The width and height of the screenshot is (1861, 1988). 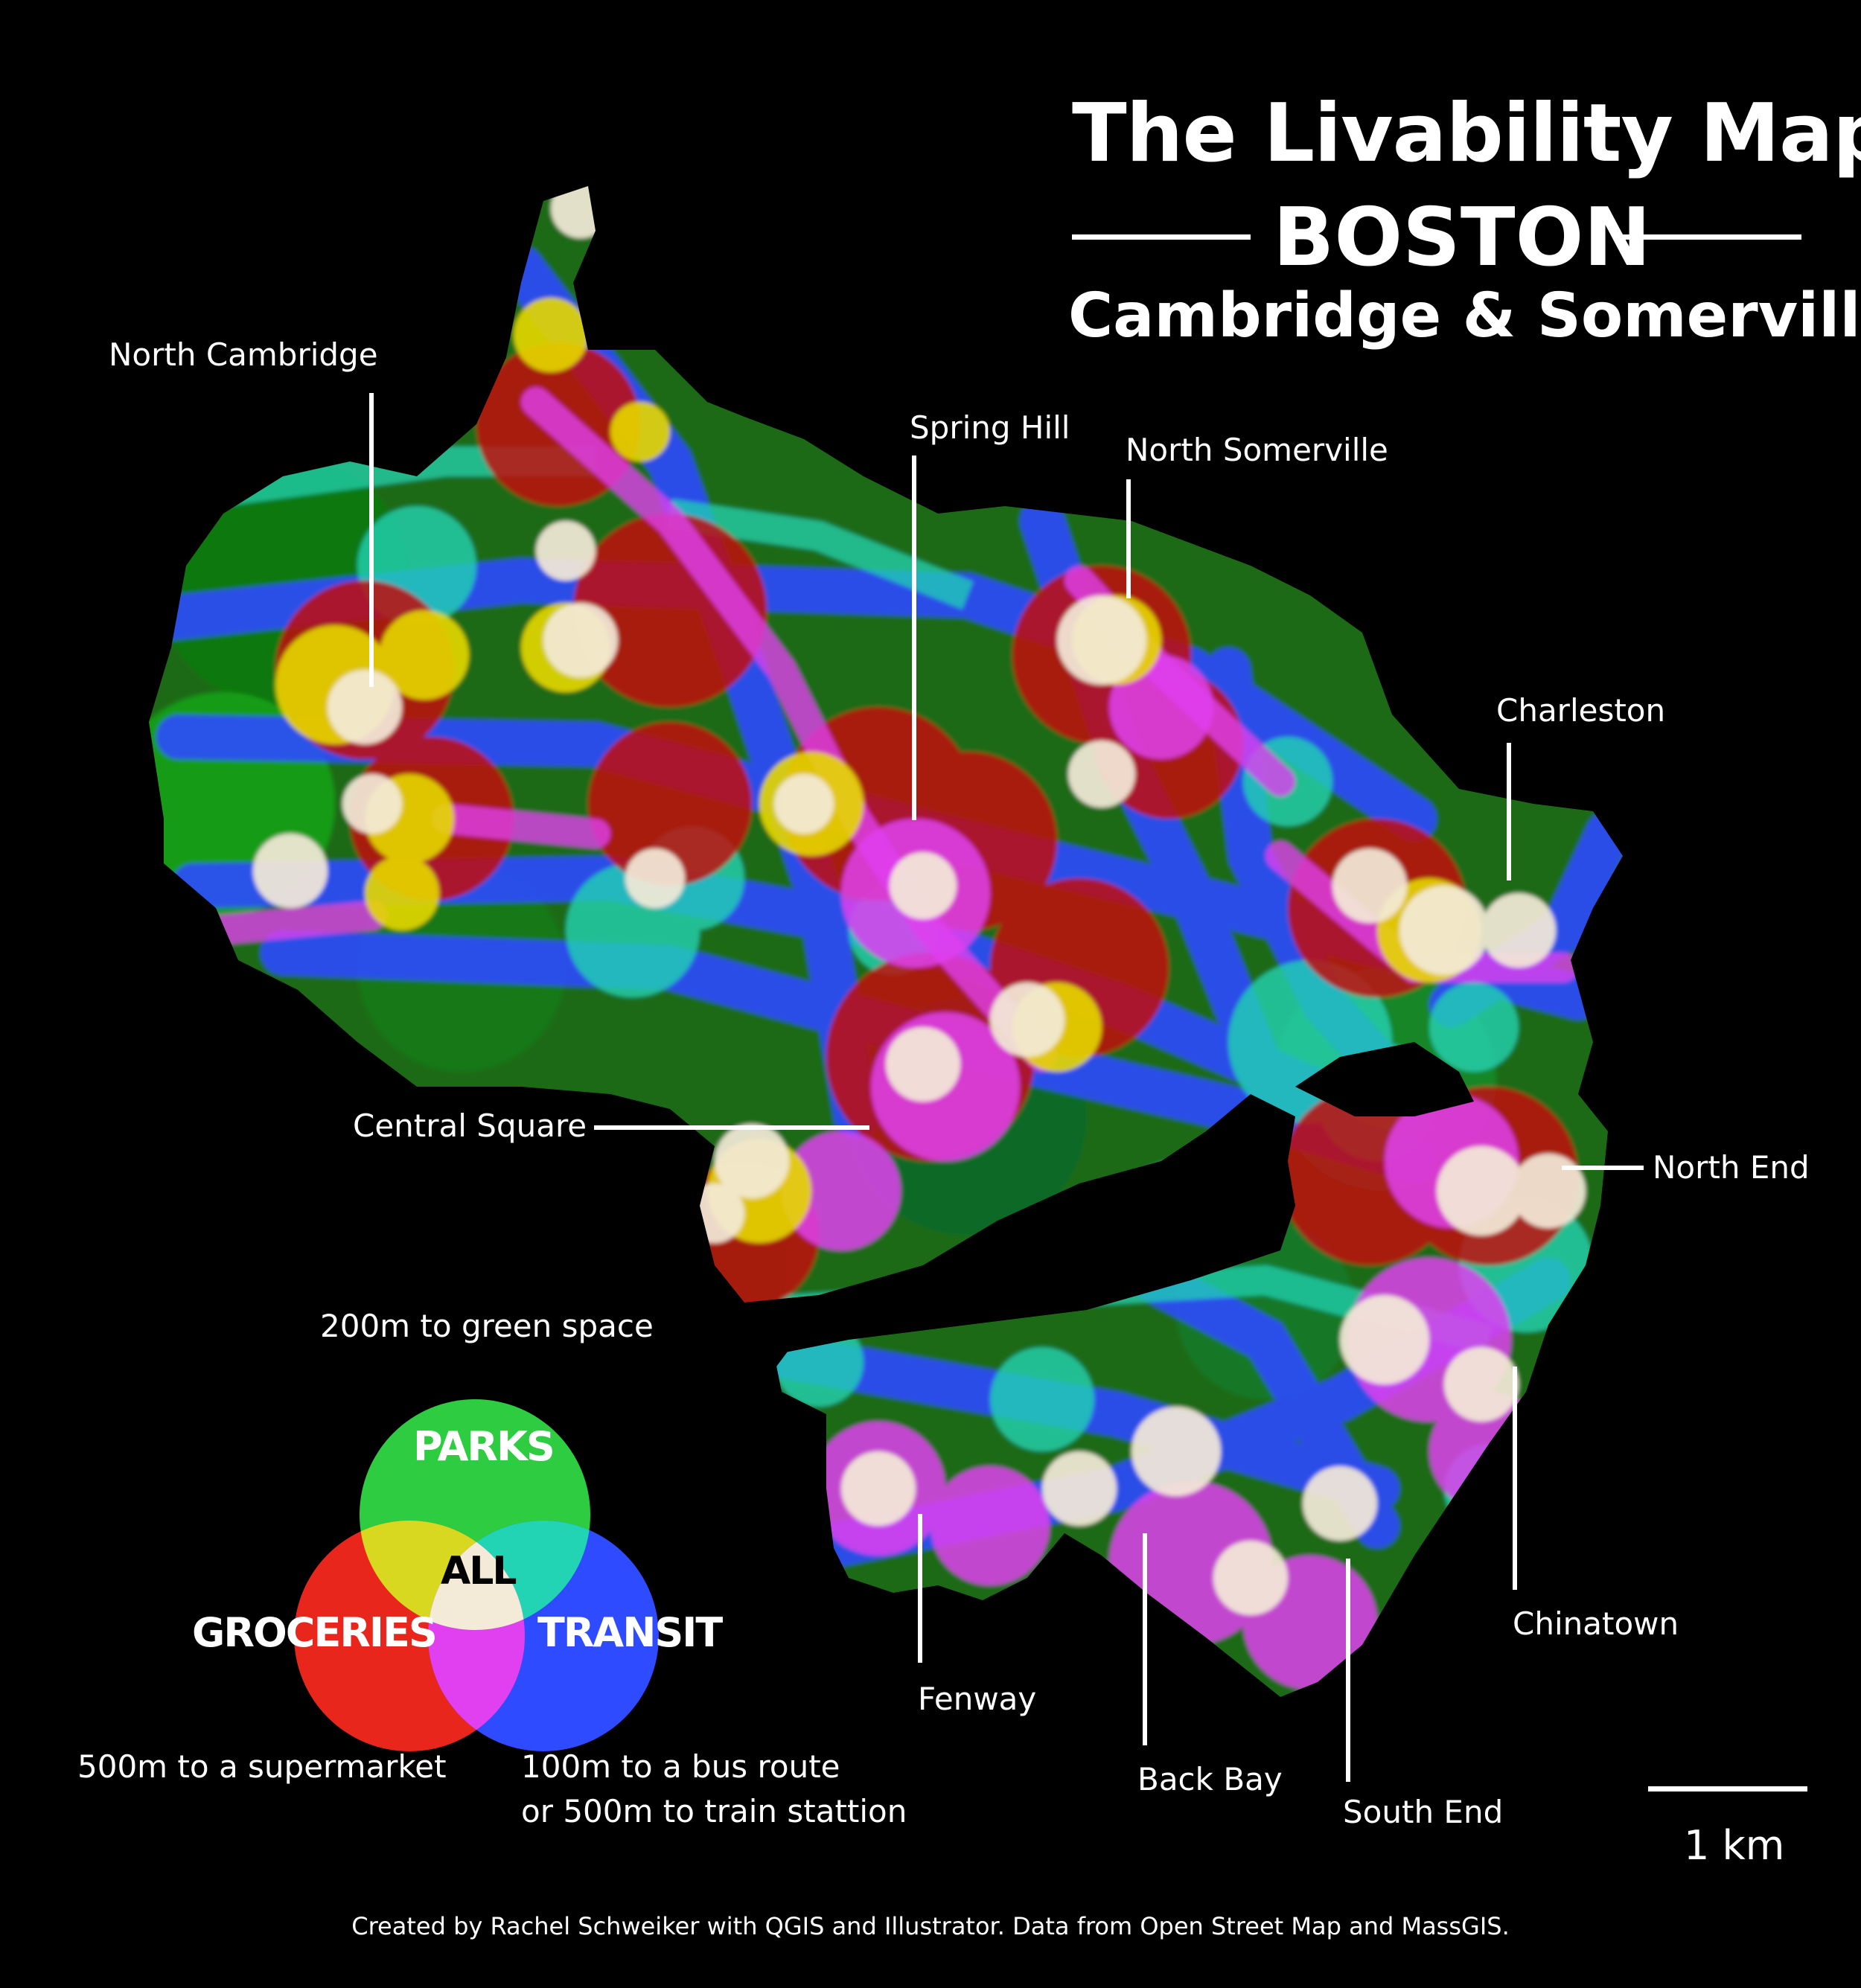 I want to click on label-north-end: North End, so click(x=1731, y=1167).